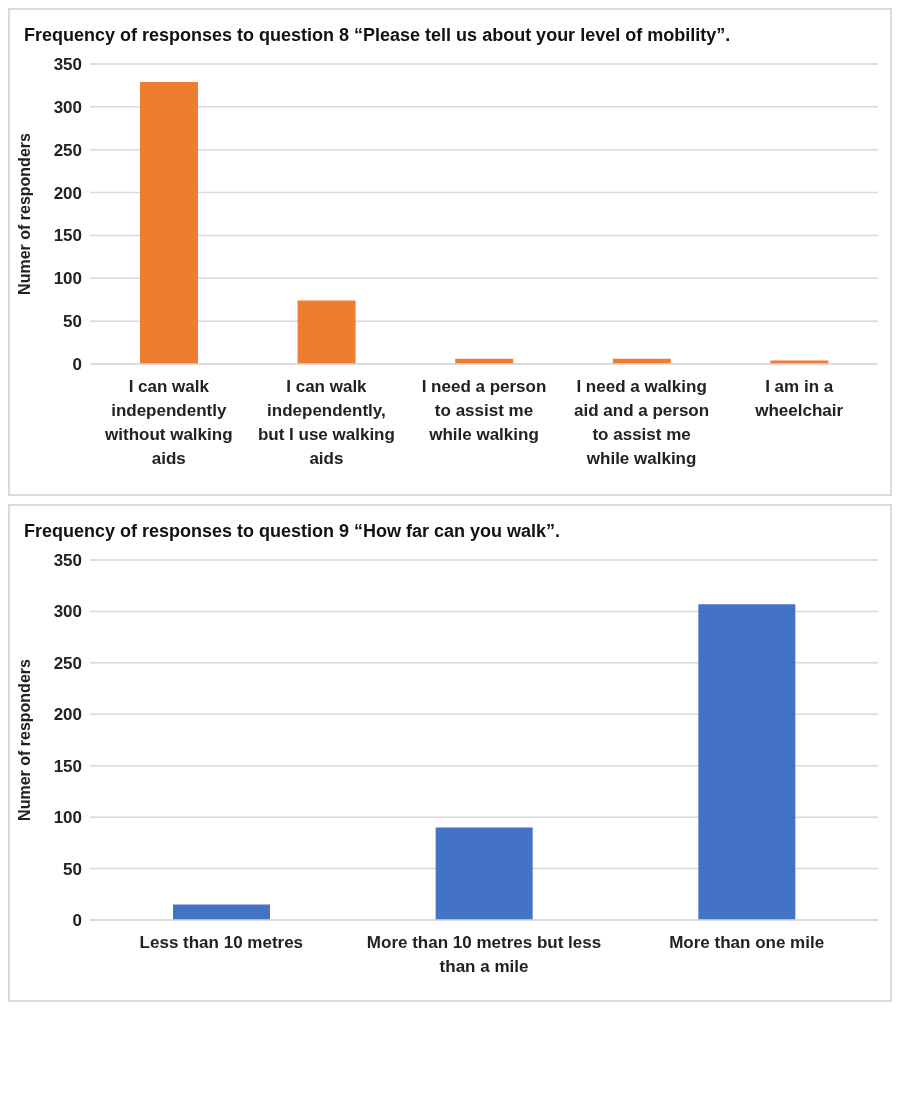 The width and height of the screenshot is (901, 1104). I want to click on chart-title: Frequency of responses to question 8 “Please tell us about your level of mobility”., so click(377, 35).